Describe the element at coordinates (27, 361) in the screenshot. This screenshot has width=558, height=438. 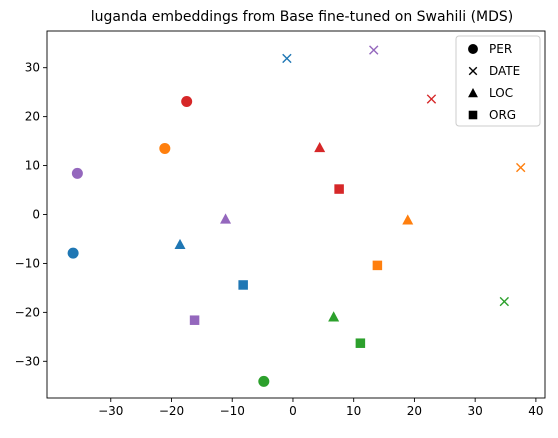
I see `y-tick-label: −30` at that location.